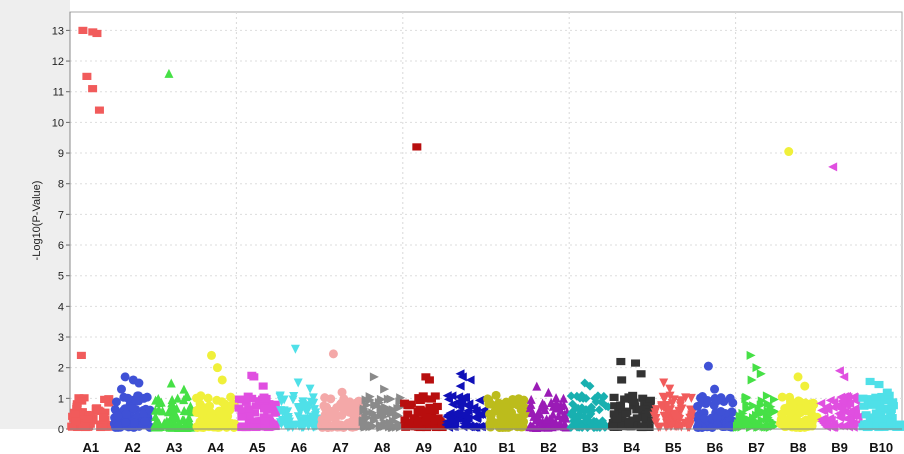 The width and height of the screenshot is (904, 454). Describe the element at coordinates (61, 154) in the screenshot. I see `y-tick-label: 9` at that location.